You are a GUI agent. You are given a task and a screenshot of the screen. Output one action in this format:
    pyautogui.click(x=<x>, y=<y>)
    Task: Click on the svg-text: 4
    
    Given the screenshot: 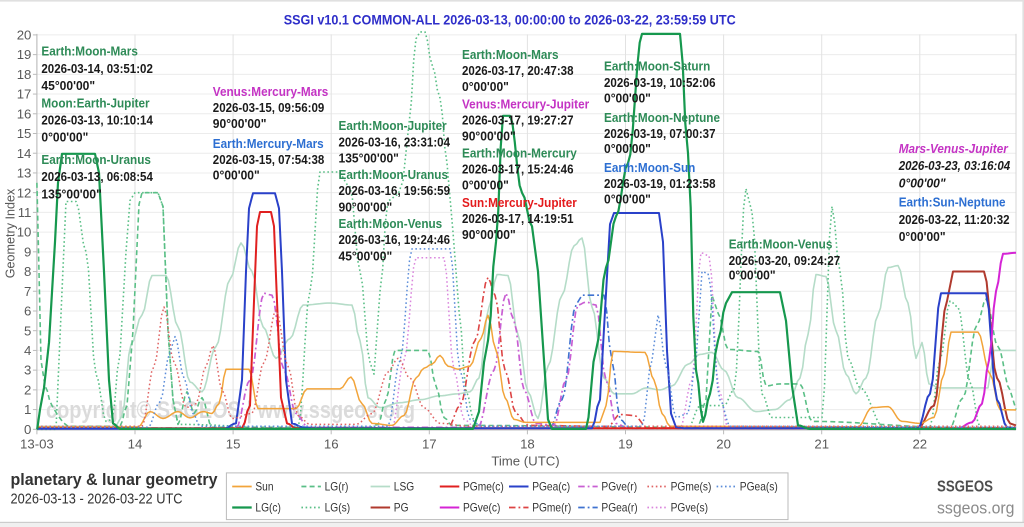 What is the action you would take?
    pyautogui.click(x=27, y=350)
    